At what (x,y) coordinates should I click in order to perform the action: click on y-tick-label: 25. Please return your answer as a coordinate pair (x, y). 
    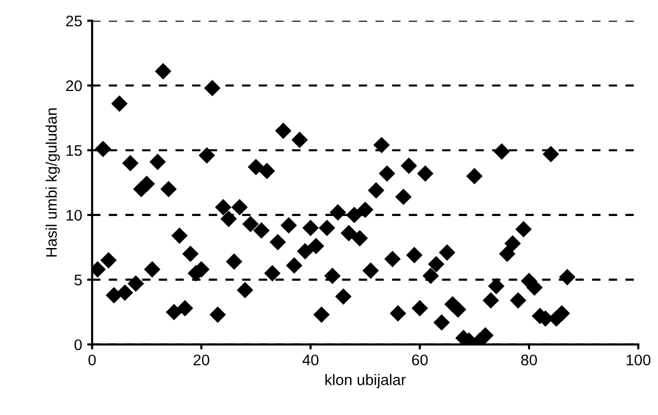
    Looking at the image, I should click on (74, 21).